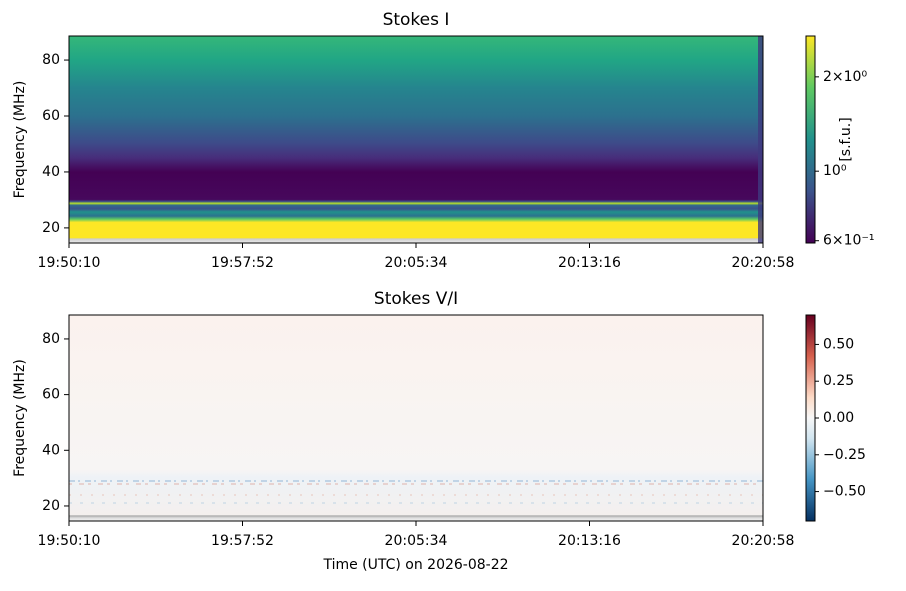 The image size is (906, 591). I want to click on colorbar-label: [s.f.u.], so click(846, 139).